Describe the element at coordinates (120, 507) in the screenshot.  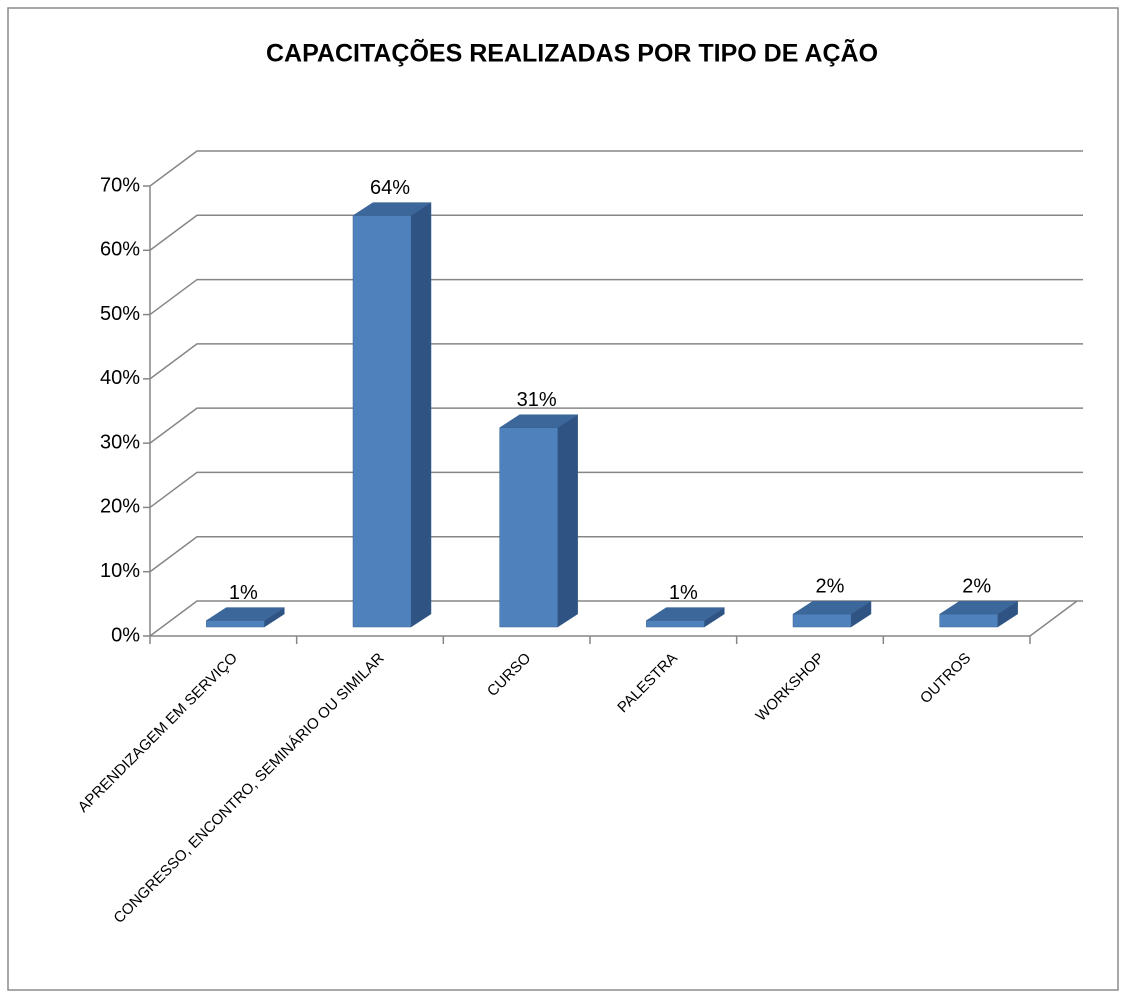
I see `y-tick-label: 20%` at that location.